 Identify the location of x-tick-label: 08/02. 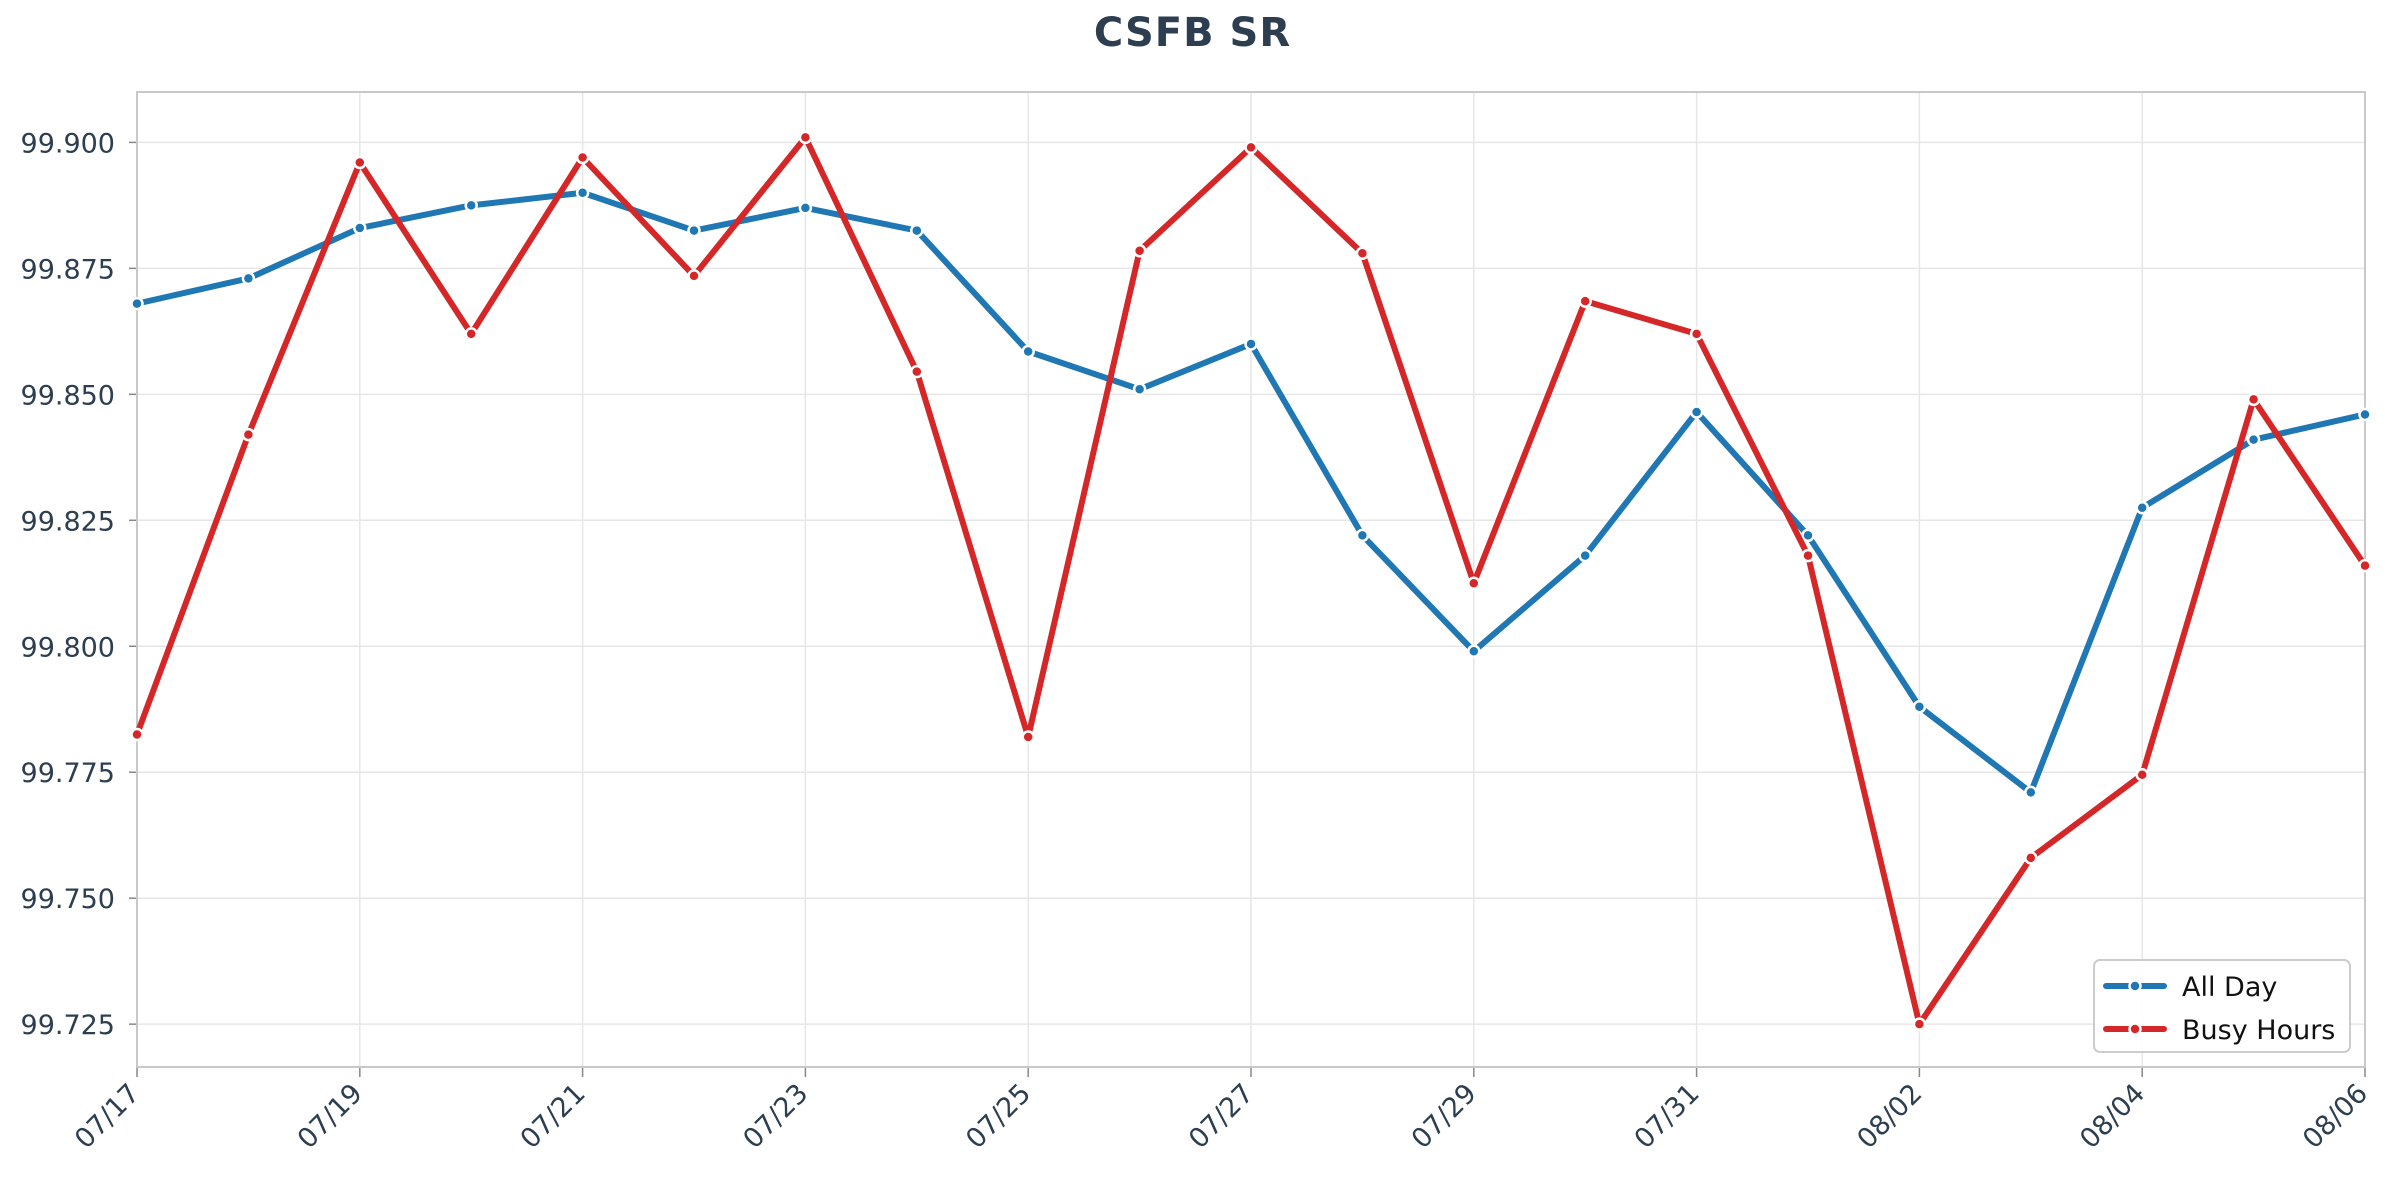
(1889, 1116).